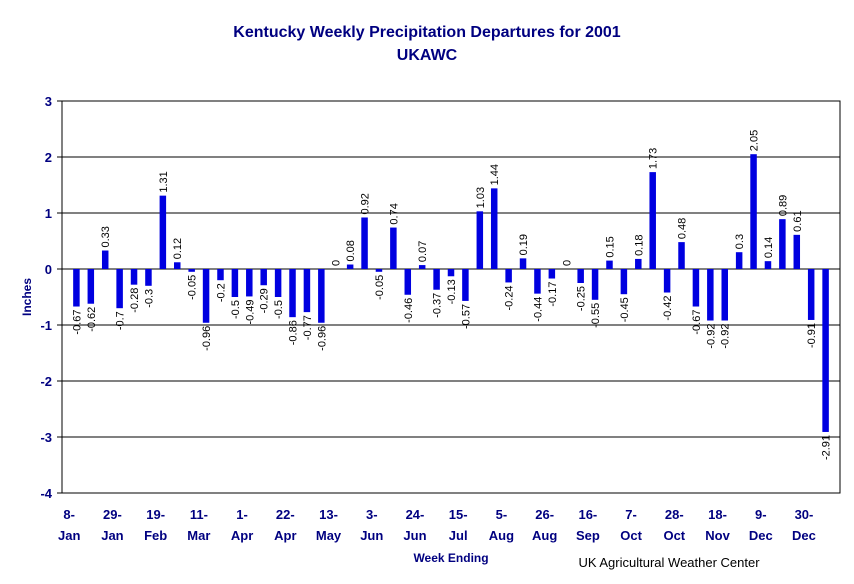  Describe the element at coordinates (285, 525) in the screenshot. I see `x-tick-label: 22-Apr` at that location.